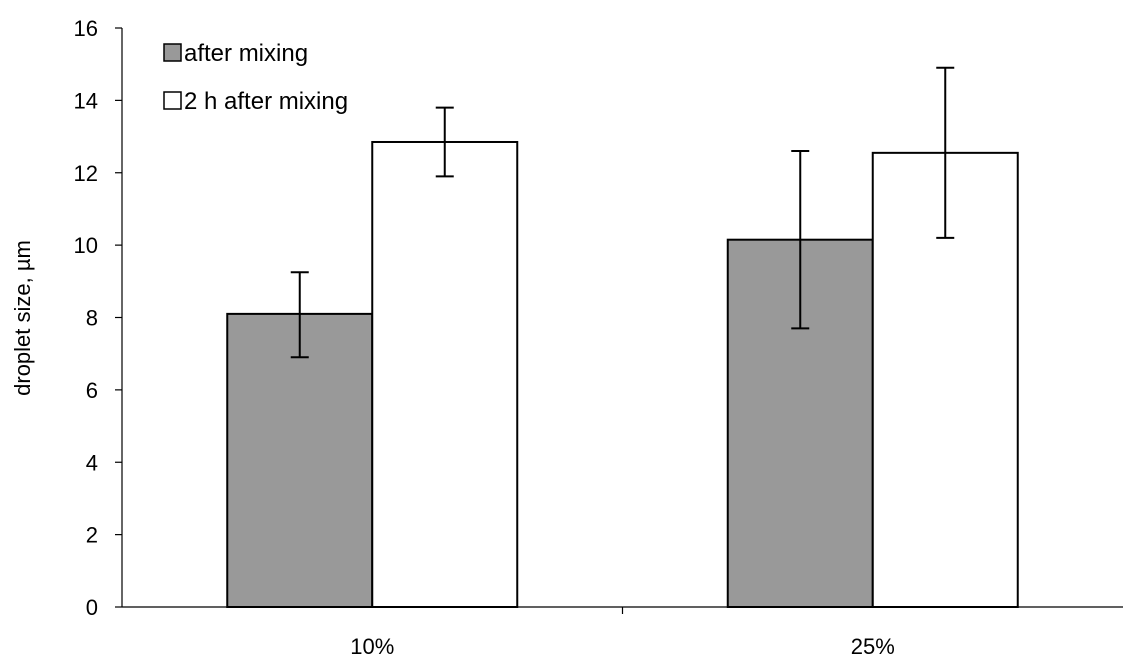  What do you see at coordinates (86, 173) in the screenshot?
I see `y-tick-label: 12` at bounding box center [86, 173].